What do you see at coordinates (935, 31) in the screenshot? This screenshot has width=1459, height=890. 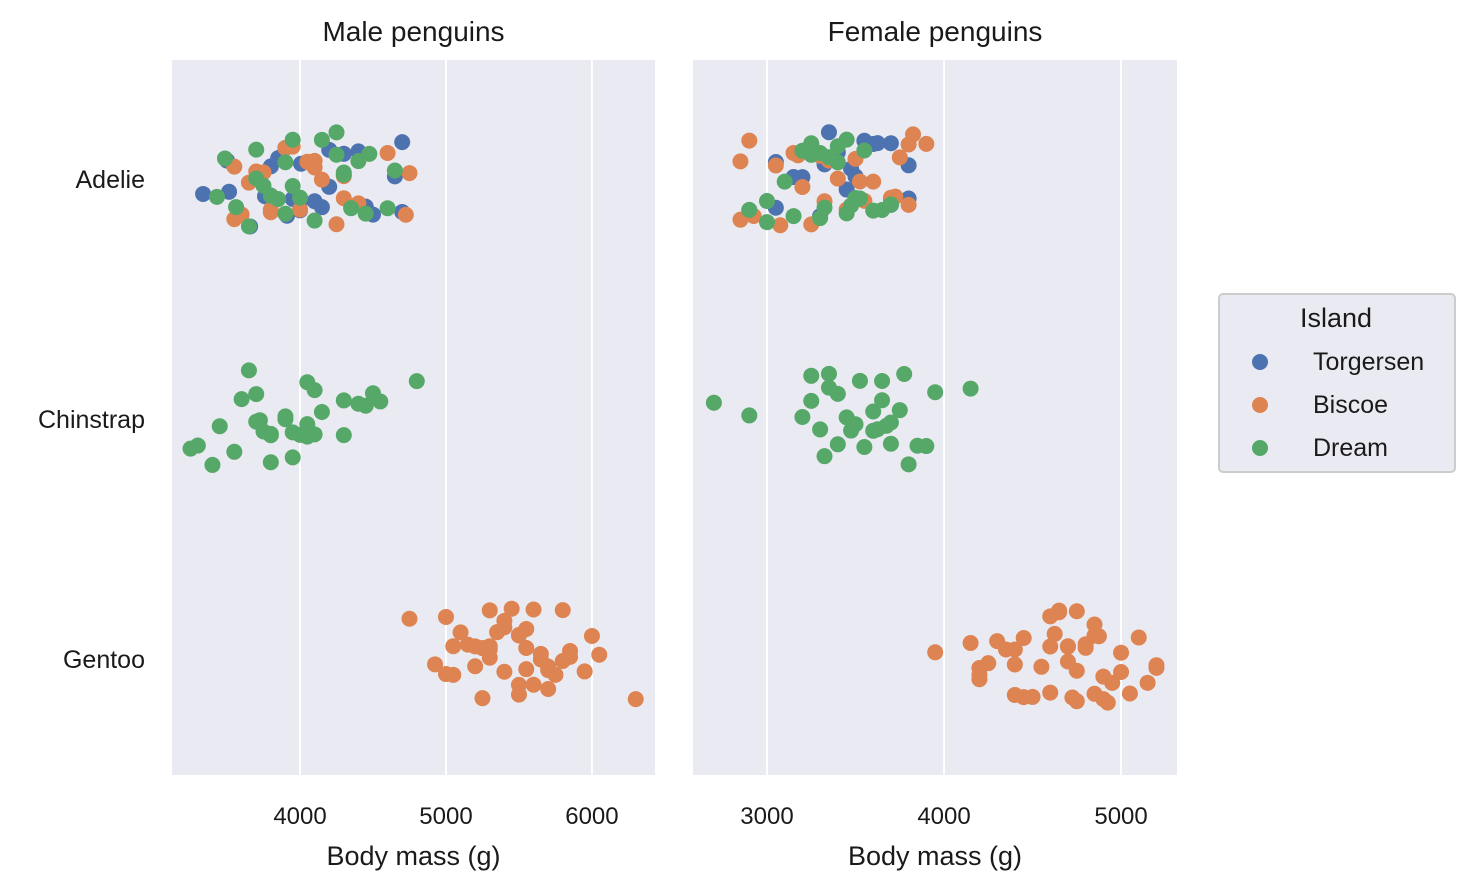 I see `female-panel-title: Female penguins` at bounding box center [935, 31].